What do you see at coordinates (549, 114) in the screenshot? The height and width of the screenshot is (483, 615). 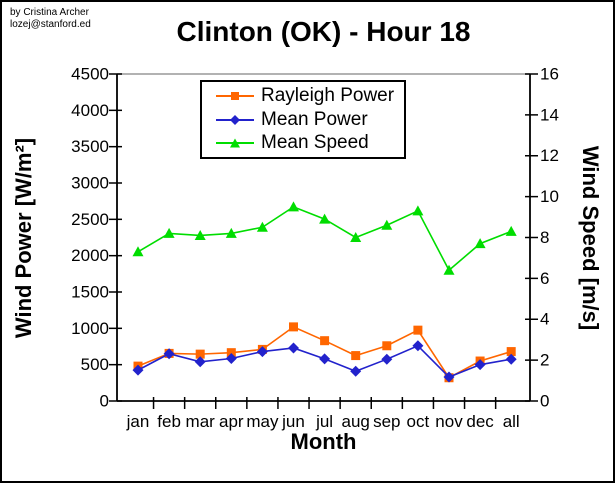 I see `y-right-tick-label: 14` at bounding box center [549, 114].